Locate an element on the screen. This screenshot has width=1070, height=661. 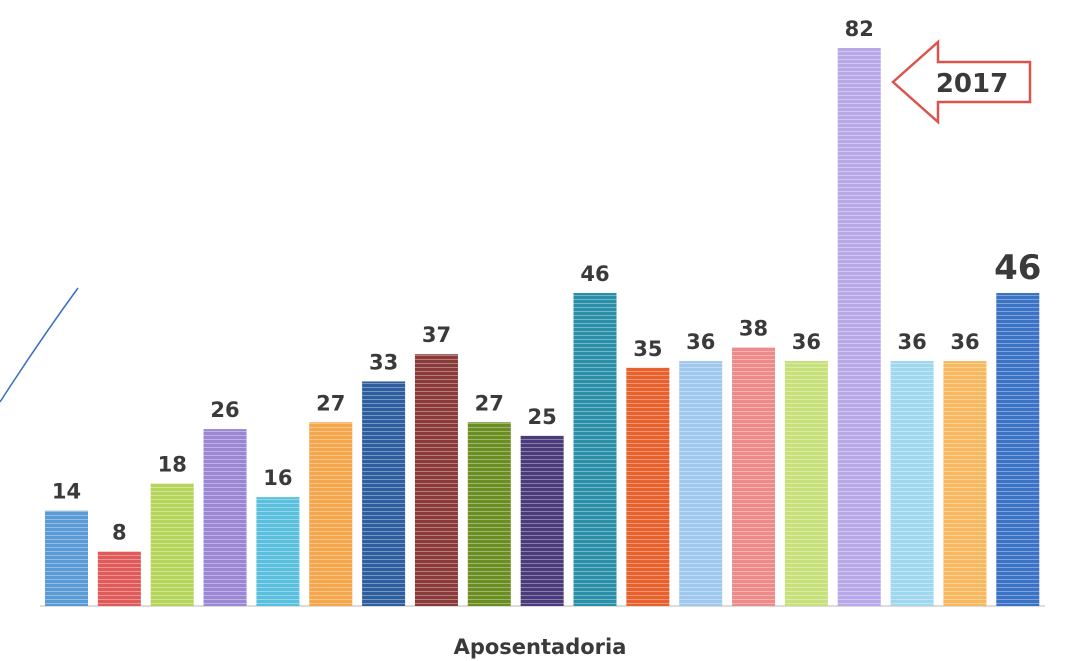
value-label: 14 is located at coordinates (66, 492).